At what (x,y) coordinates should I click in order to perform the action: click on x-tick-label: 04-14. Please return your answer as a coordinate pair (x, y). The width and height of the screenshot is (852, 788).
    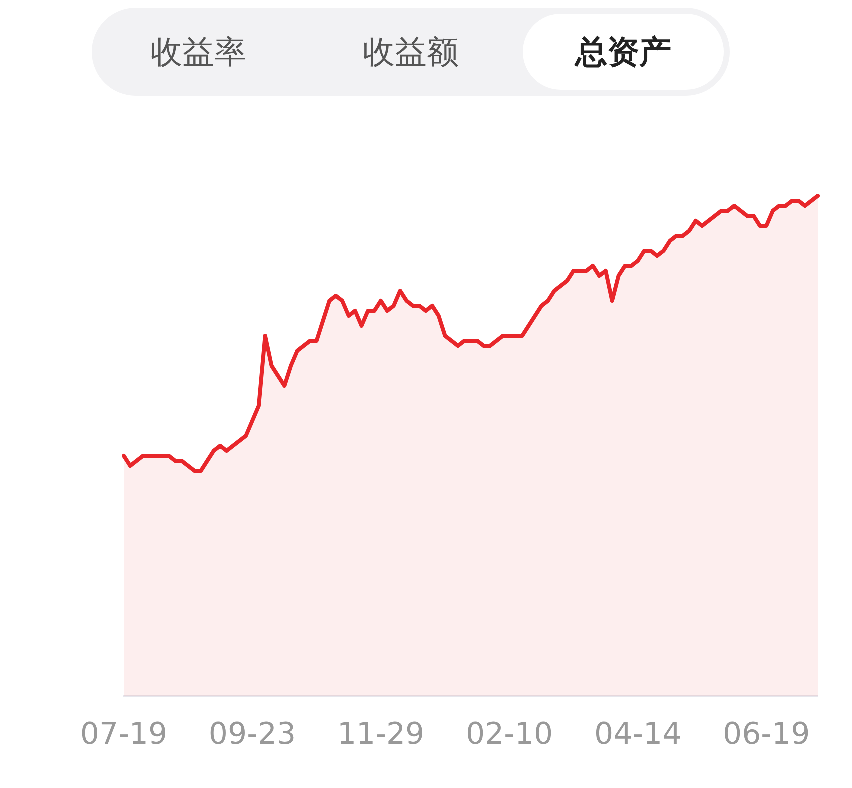
    Looking at the image, I should click on (638, 734).